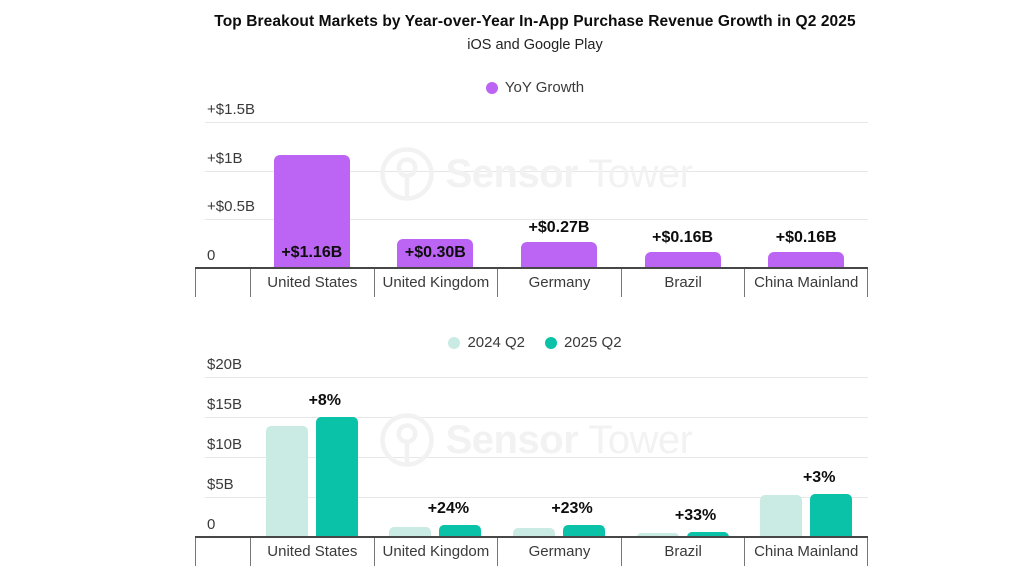 This screenshot has height=576, width=1024. What do you see at coordinates (225, 158) in the screenshot?
I see `y-axis-tick-label: +$1B` at bounding box center [225, 158].